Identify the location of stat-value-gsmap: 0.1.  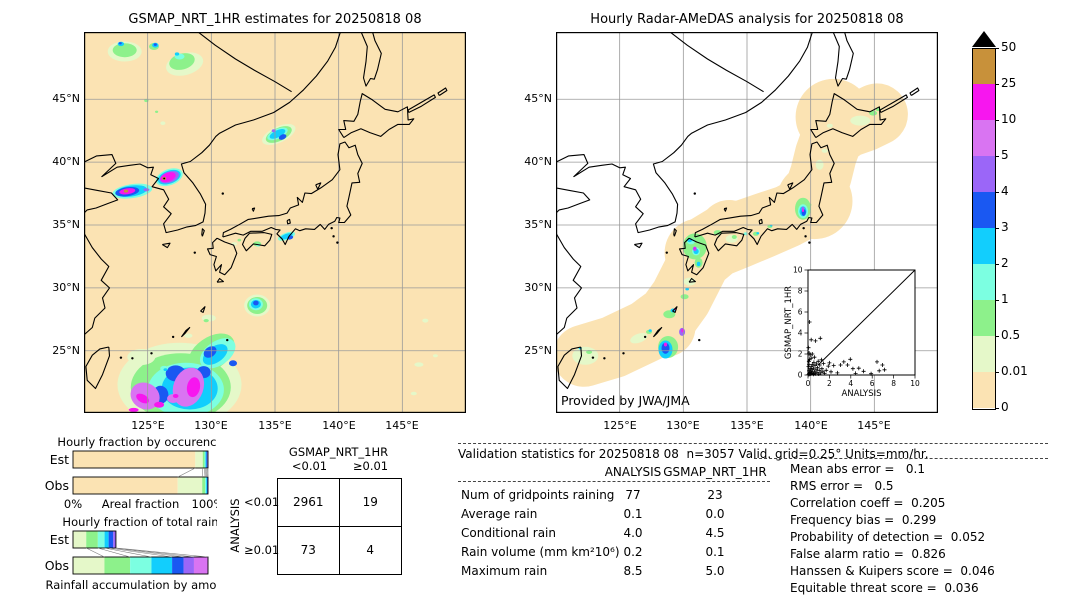
(715, 552).